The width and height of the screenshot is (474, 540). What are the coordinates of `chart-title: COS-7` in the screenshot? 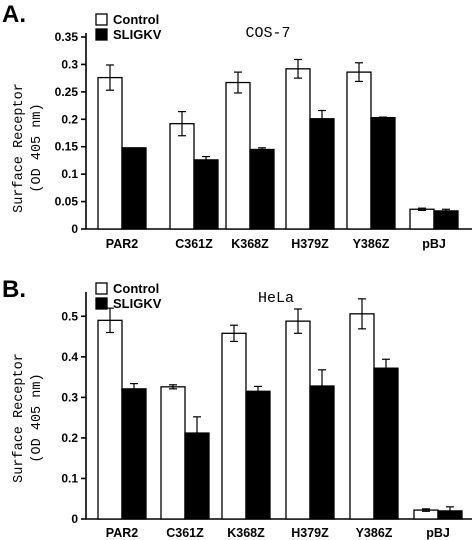 It's located at (267, 33).